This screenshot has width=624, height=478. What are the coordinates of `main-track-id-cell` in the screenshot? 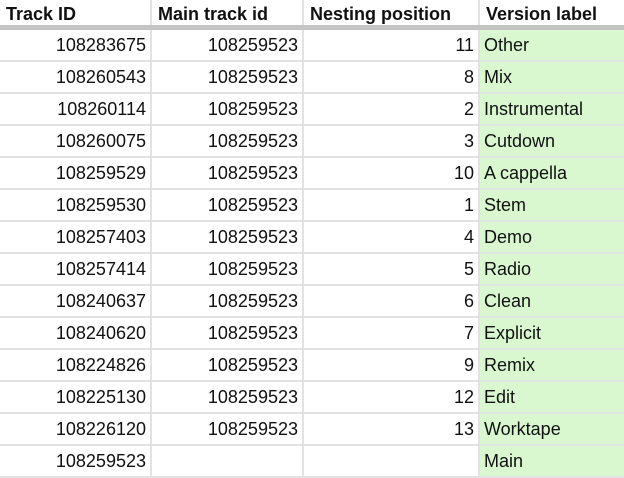 It's located at (228, 461).